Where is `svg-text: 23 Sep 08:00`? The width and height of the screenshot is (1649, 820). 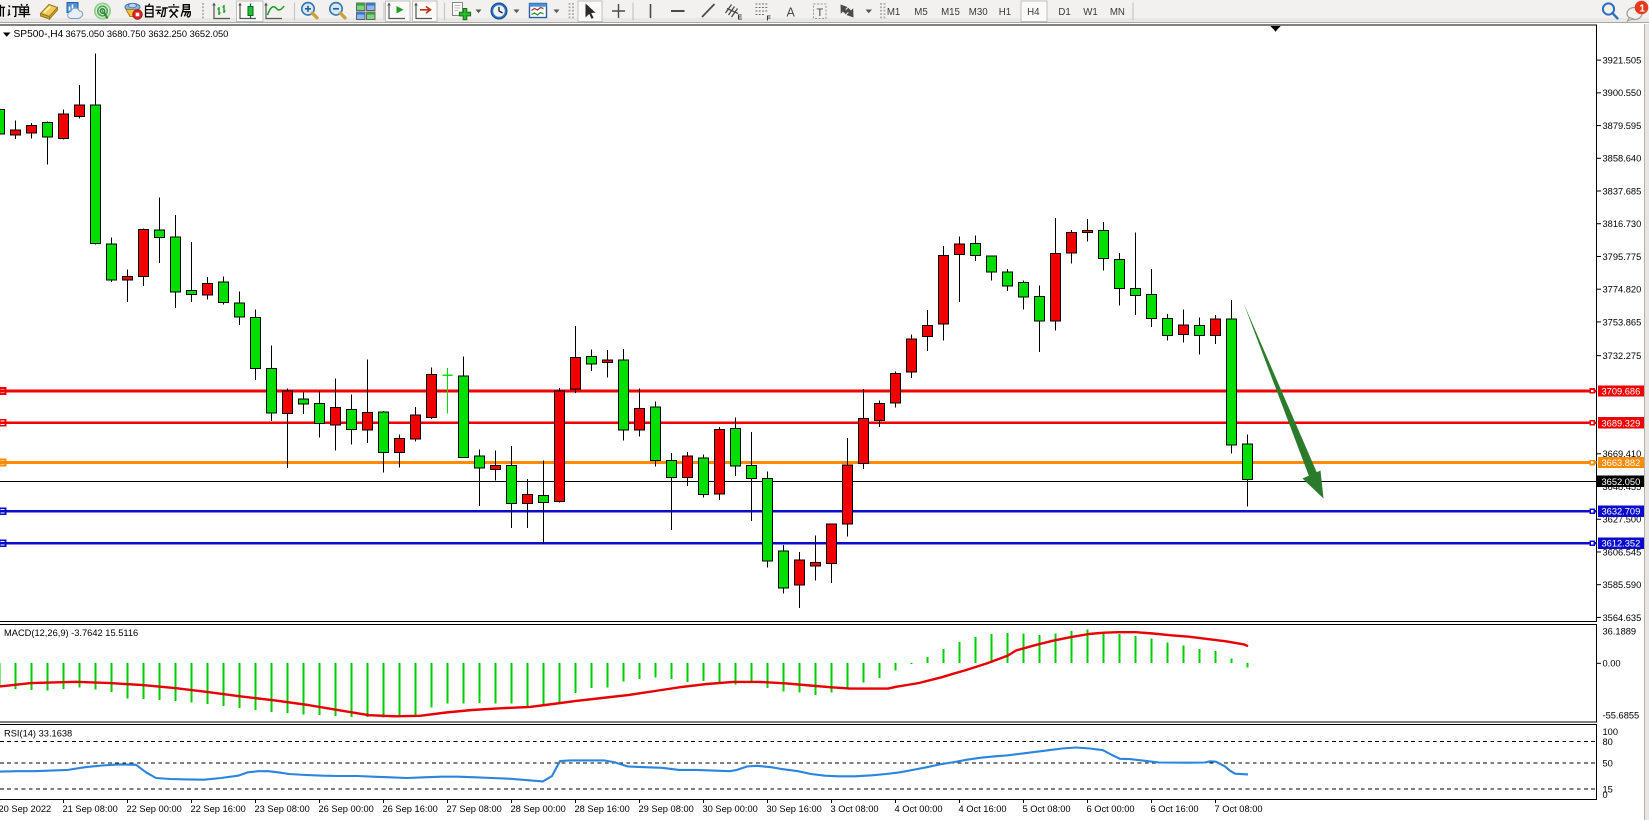
svg-text: 23 Sep 08:00 is located at coordinates (282, 809).